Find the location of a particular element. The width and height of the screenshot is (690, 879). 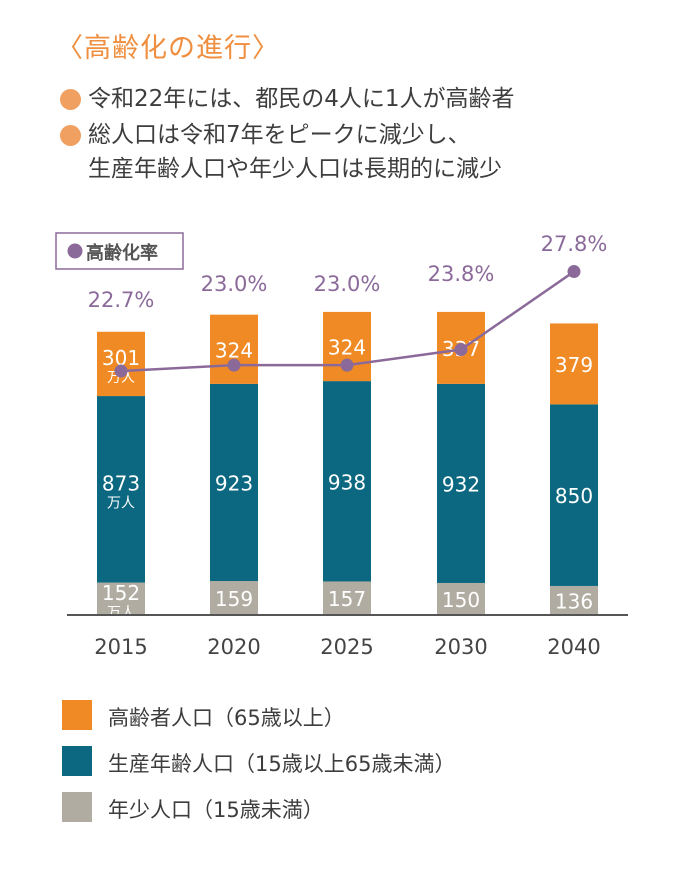

bar-value-label: 157 is located at coordinates (347, 599).